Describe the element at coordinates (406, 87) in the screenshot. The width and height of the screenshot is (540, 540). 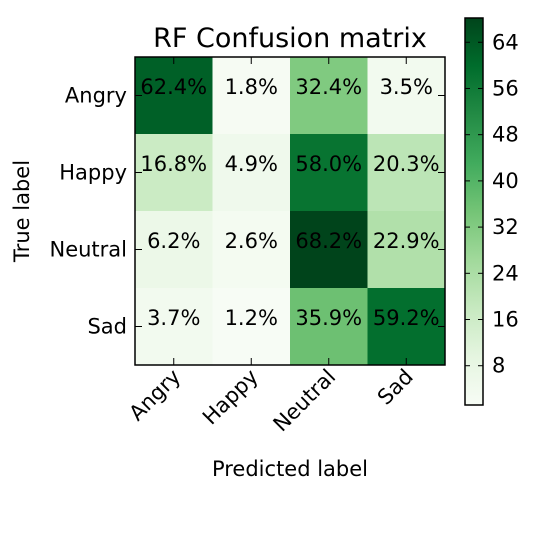
I see `cell-value-label: 3.5%` at that location.